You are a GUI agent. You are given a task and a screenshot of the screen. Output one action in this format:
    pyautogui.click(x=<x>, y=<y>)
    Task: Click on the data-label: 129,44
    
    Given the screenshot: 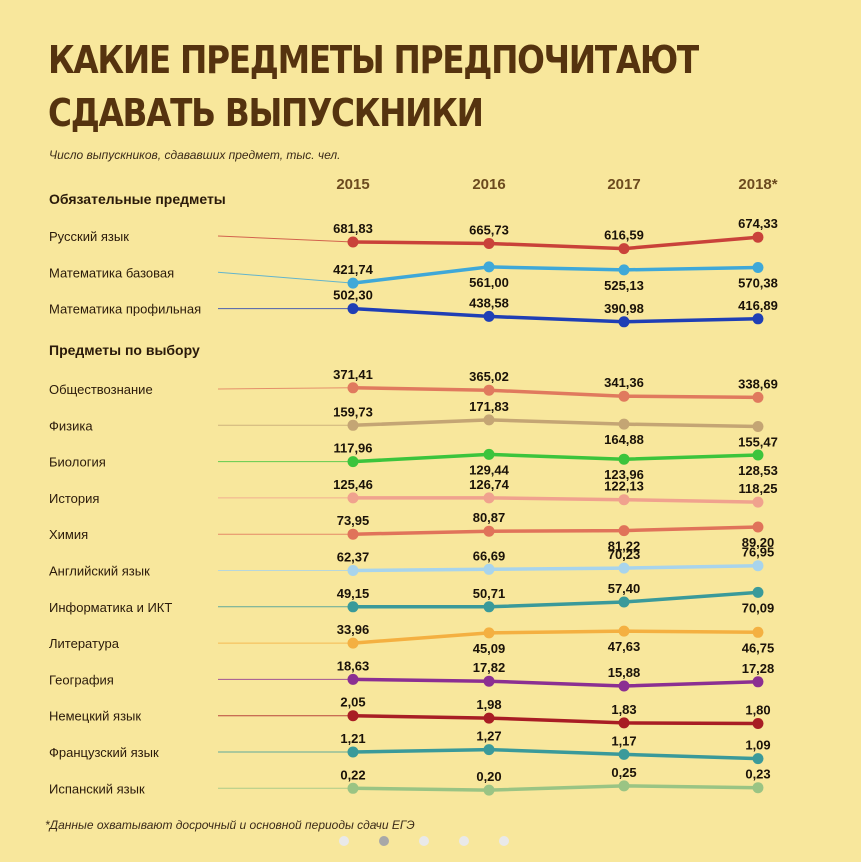 What is the action you would take?
    pyautogui.click(x=489, y=469)
    